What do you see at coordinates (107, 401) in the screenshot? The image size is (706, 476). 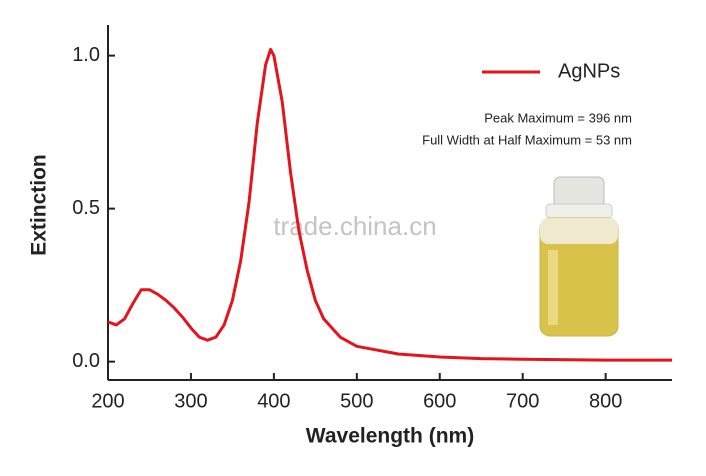 I see `x-tick-label: 200` at bounding box center [107, 401].